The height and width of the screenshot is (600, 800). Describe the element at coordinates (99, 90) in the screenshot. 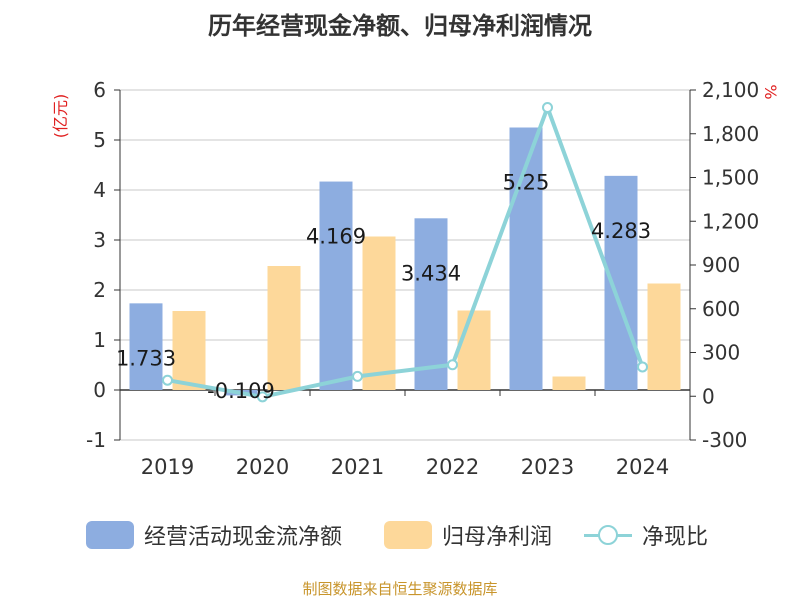

I see `y-left-tick-label: 6` at that location.